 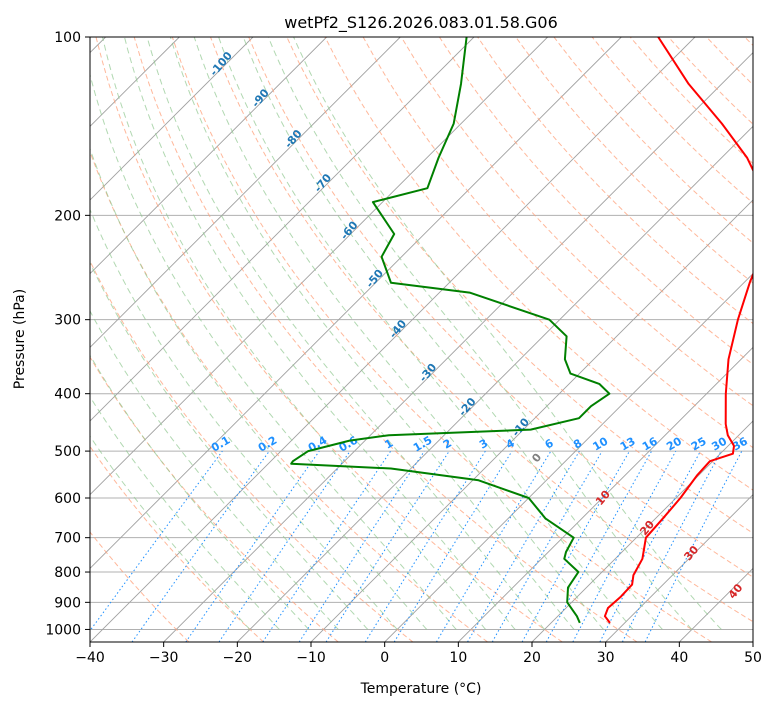 I want to click on x-tick-label: 0, so click(x=384, y=658).